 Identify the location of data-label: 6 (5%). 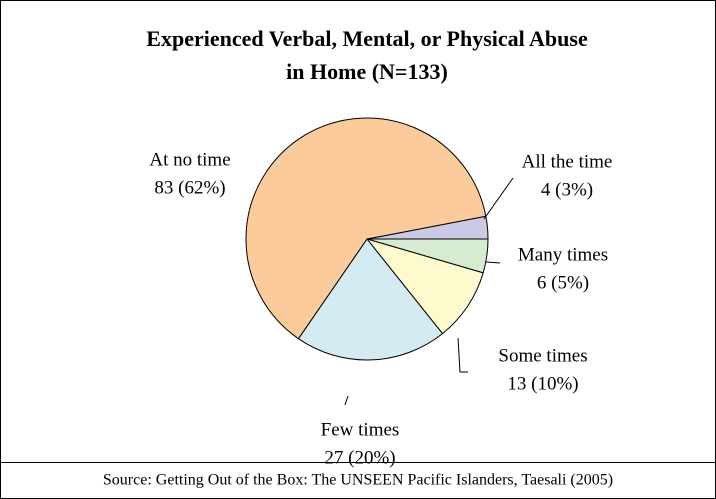
(563, 282).